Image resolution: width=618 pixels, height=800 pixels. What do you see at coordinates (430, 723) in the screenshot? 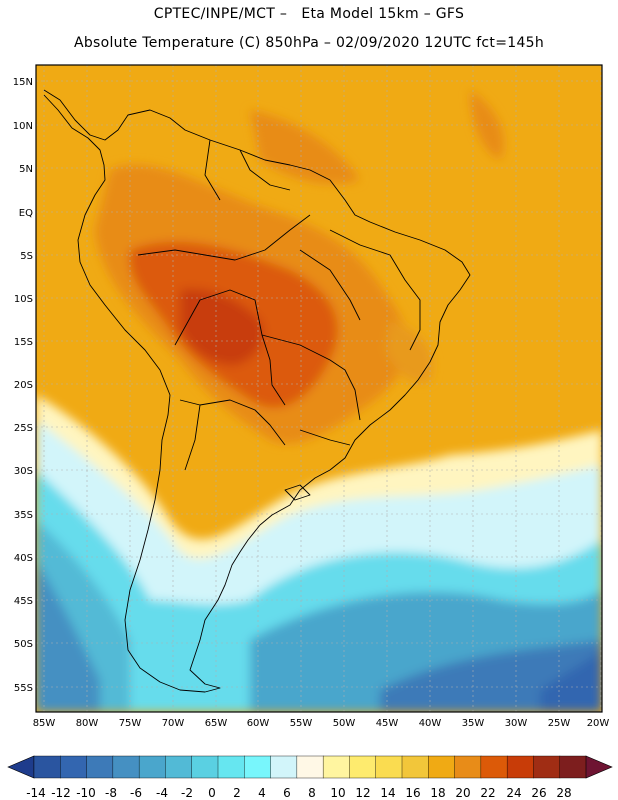
I see `lon-label: 40W` at bounding box center [430, 723].